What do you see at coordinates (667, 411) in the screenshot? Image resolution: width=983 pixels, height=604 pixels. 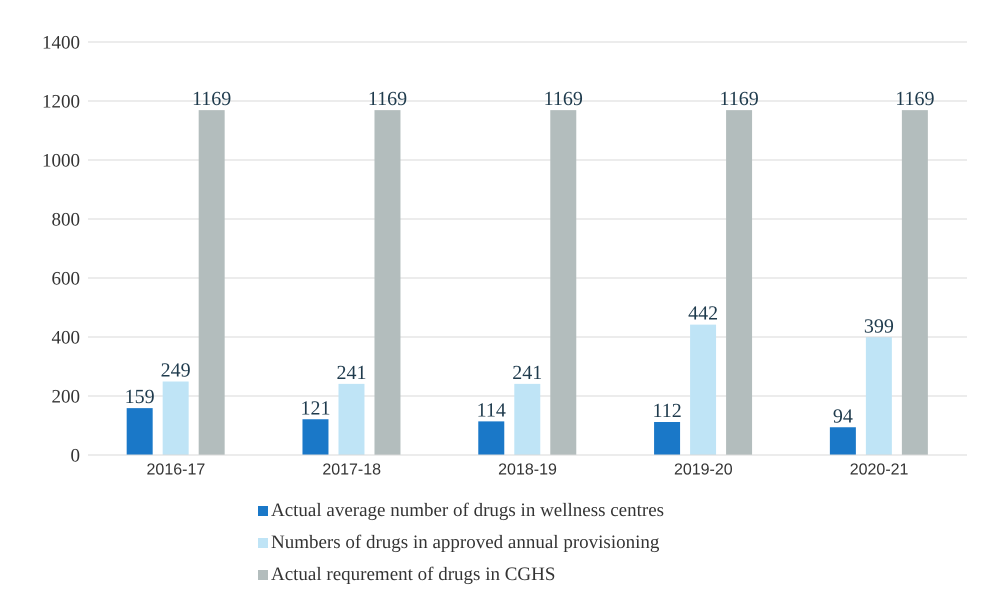 I see `data-label: 112` at bounding box center [667, 411].